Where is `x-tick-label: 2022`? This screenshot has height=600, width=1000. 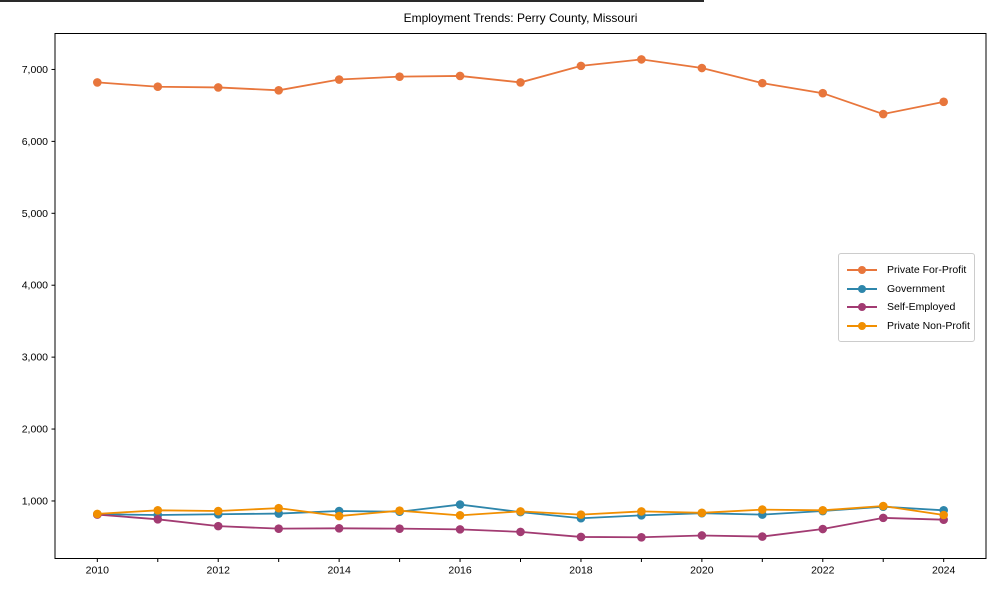
x-tick-label: 2022 is located at coordinates (823, 571).